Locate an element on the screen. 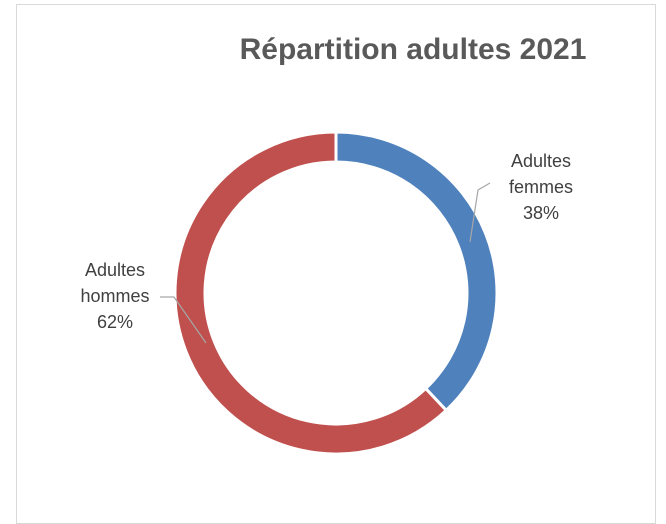  slice-label-adultes-femmes: Adultes femmes 38% is located at coordinates (541, 187).